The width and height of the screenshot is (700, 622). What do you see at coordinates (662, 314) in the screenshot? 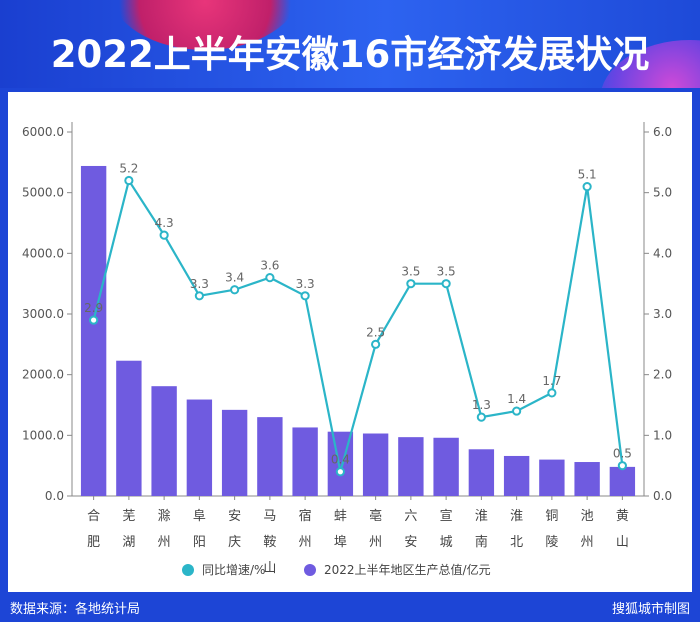
I see `y-right-tick-label: 3.0` at bounding box center [662, 314].